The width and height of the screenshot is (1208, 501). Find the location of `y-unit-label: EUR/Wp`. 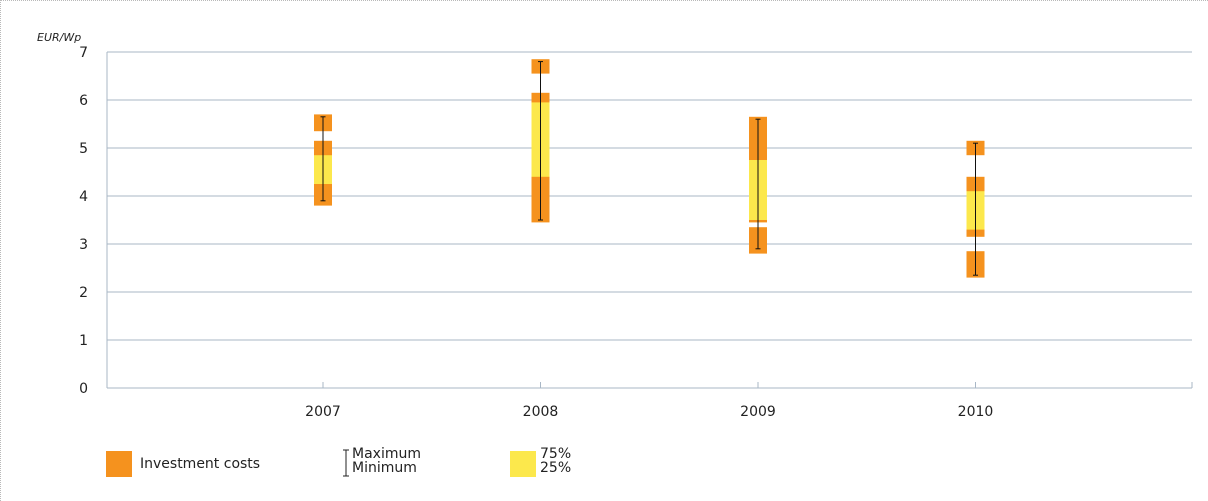

y-unit-label: EUR/Wp is located at coordinates (59, 37).